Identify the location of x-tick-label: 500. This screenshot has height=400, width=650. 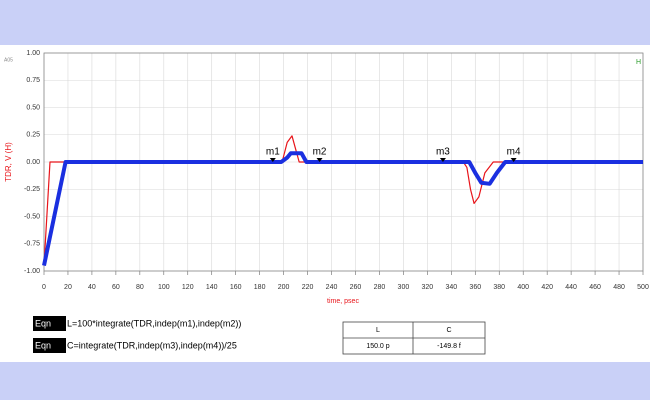
(643, 287).